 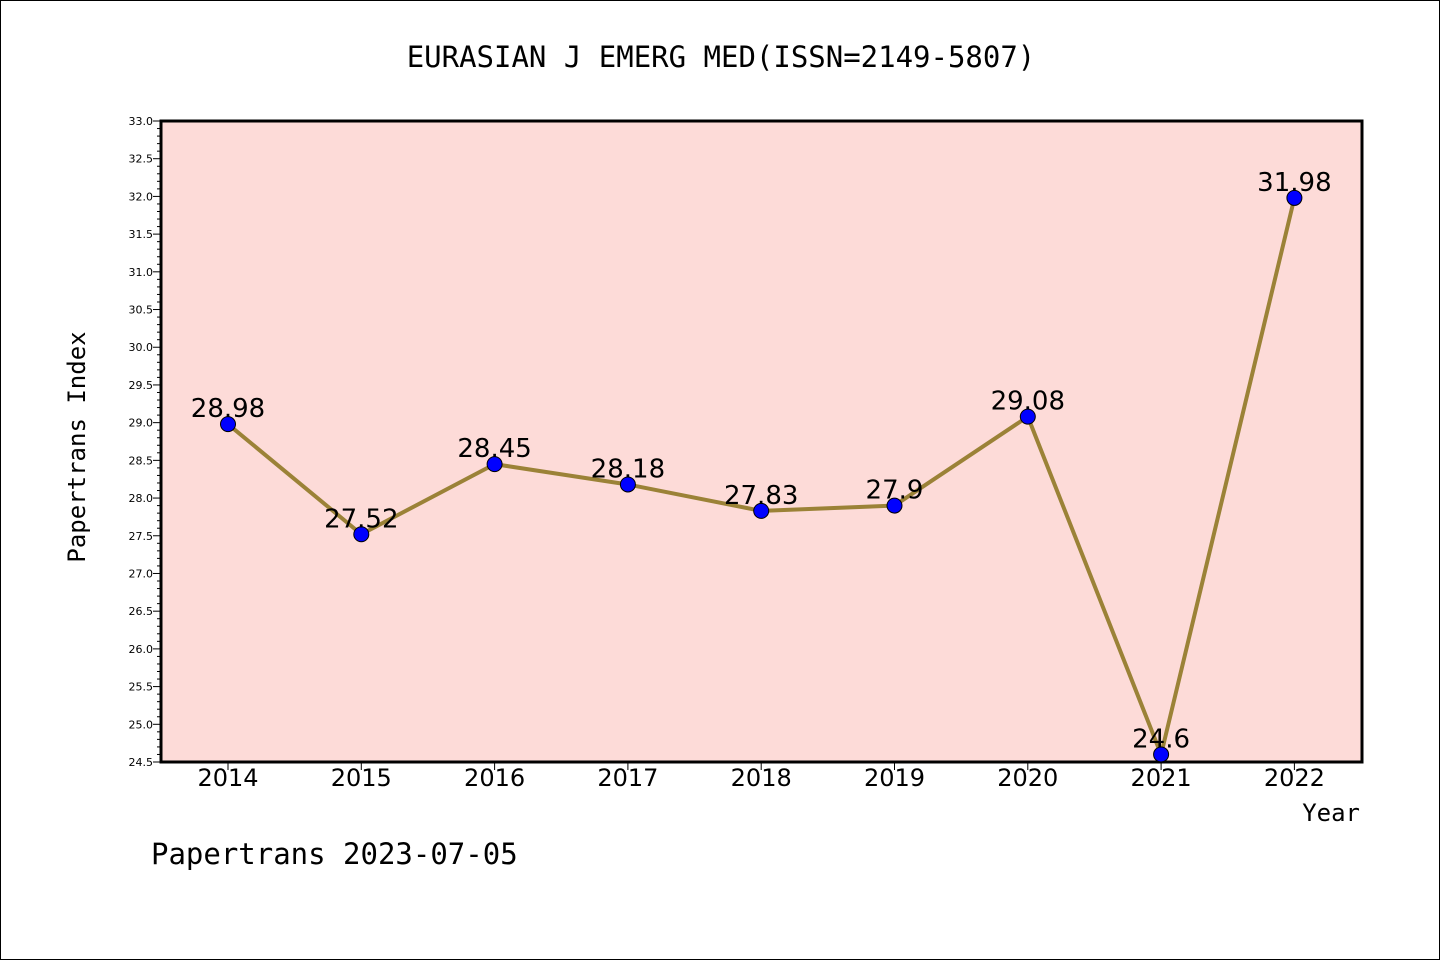 What do you see at coordinates (141, 272) in the screenshot?
I see `y-tick-label: 31.0` at bounding box center [141, 272].